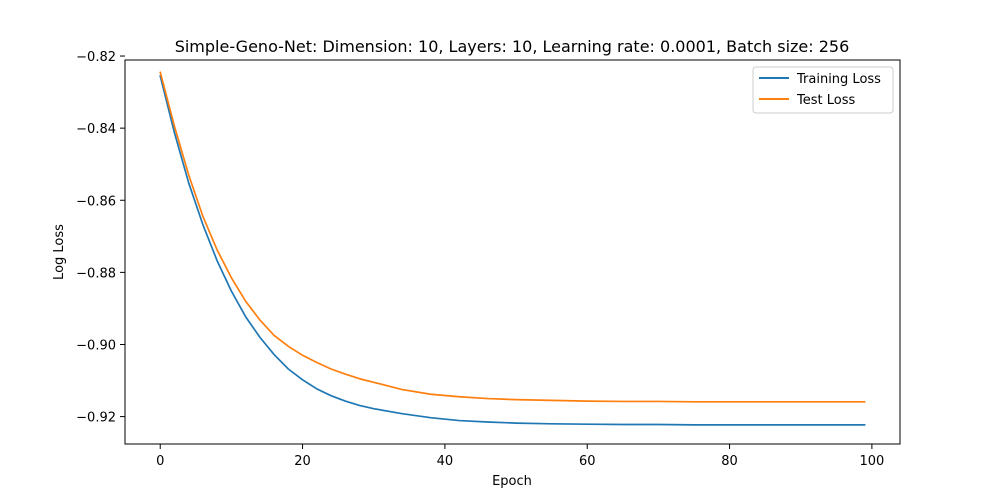 Image resolution: width=1000 pixels, height=500 pixels. Describe the element at coordinates (587, 461) in the screenshot. I see `x-tick-label: 60` at that location.